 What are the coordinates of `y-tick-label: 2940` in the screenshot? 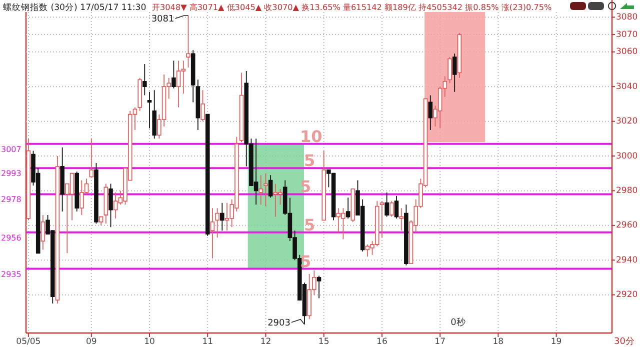 It's located at (627, 260).